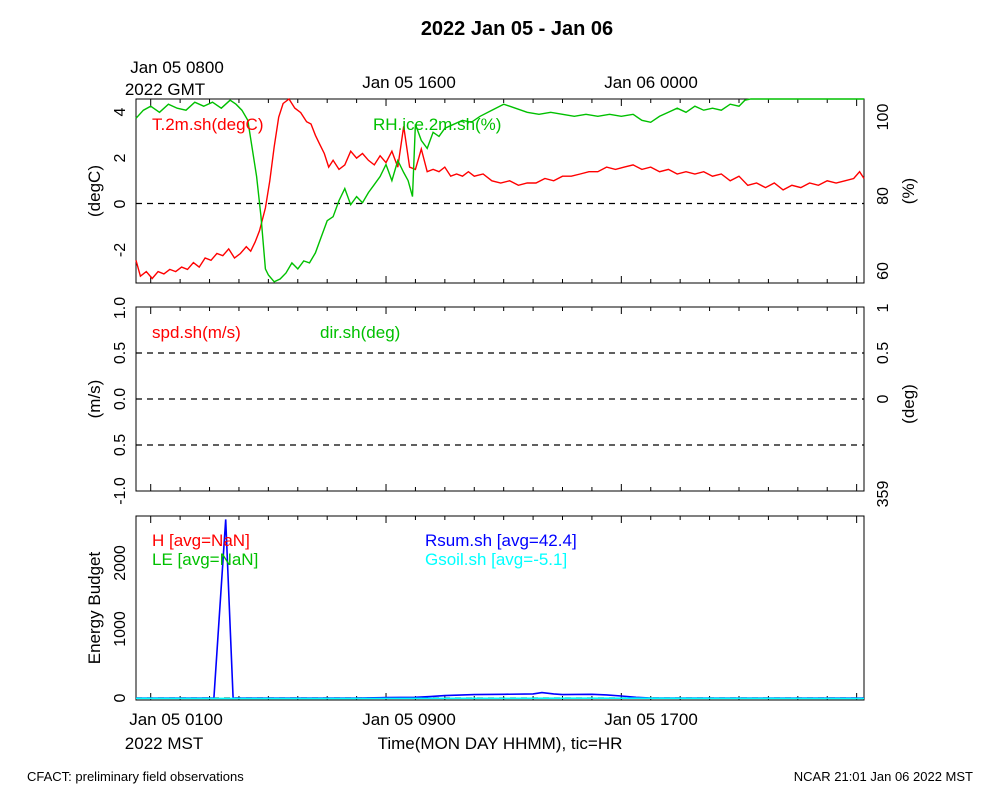  I want to click on p1-ytick-left-neg2: -2, so click(120, 250).